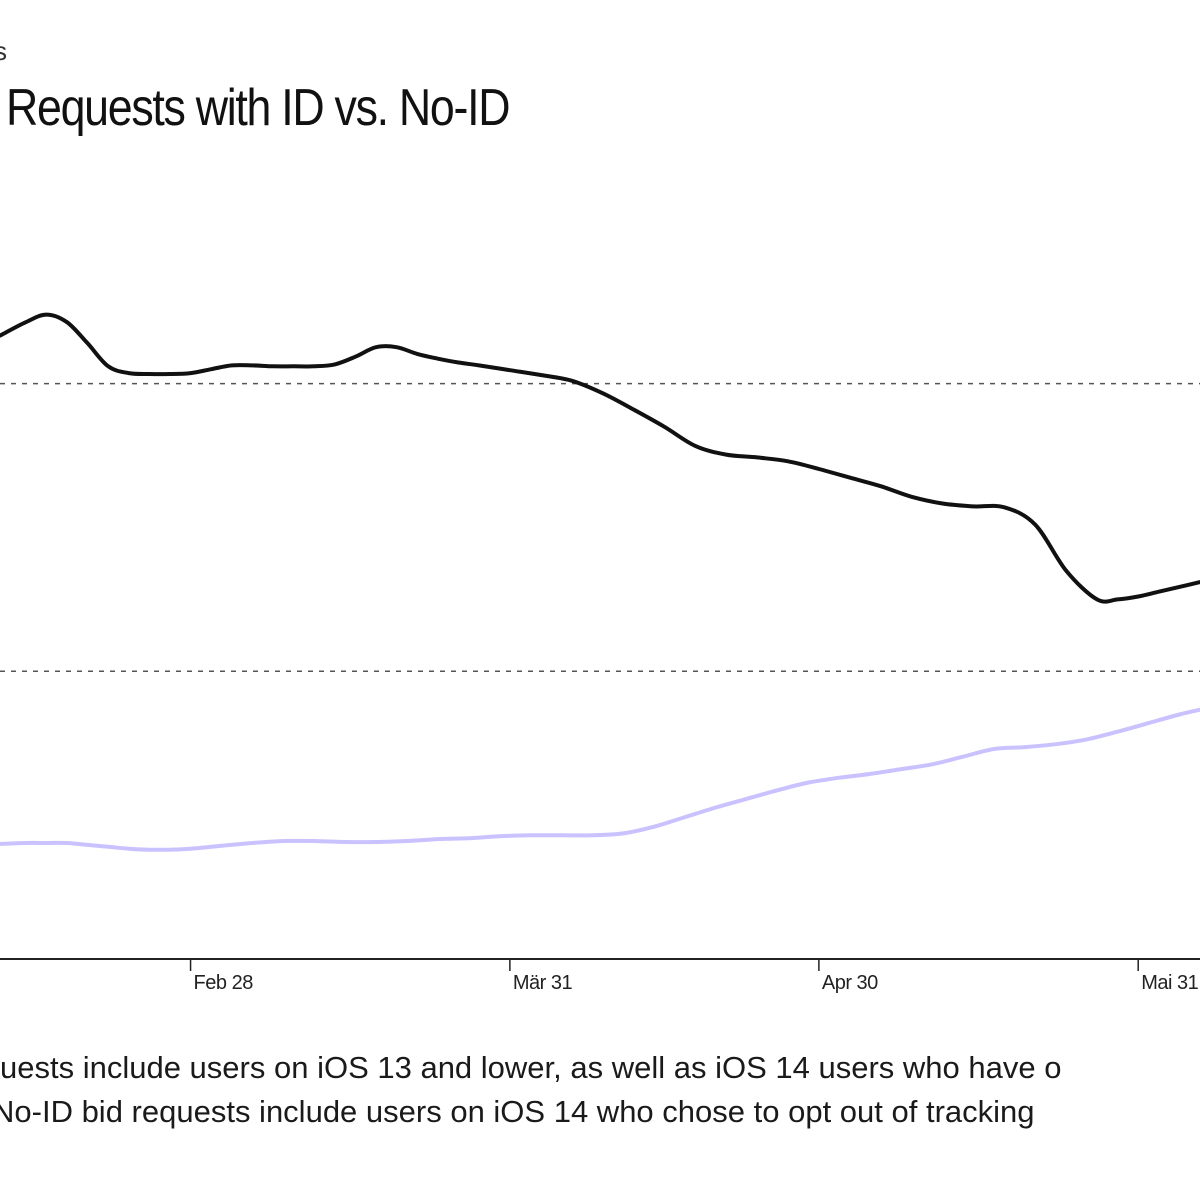 This screenshot has width=1200, height=1200. What do you see at coordinates (3, 51) in the screenshot?
I see `chart-kicker: s` at bounding box center [3, 51].